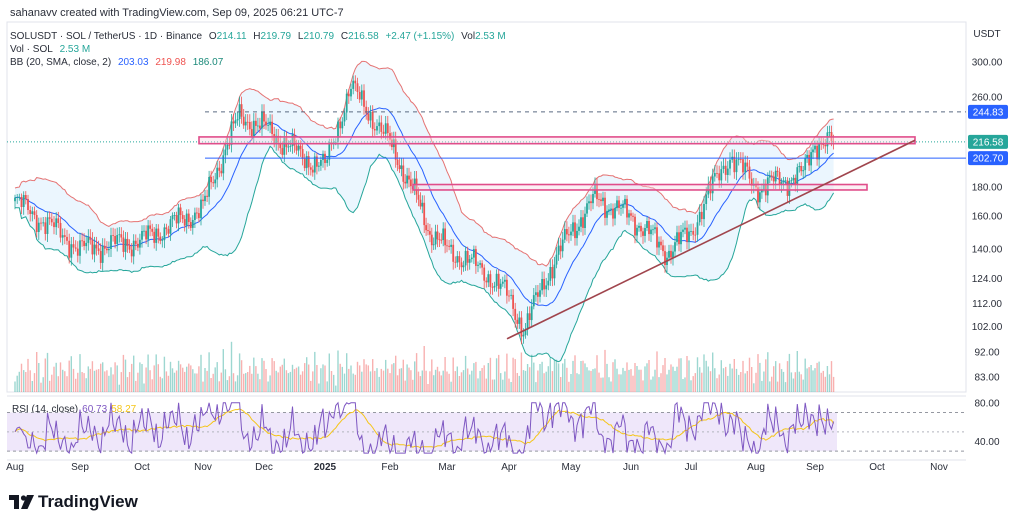  Describe the element at coordinates (106, 36) in the screenshot. I see `symbol-label: SOLUSDT · SOL / TetherUS · 1D · Binance` at that location.